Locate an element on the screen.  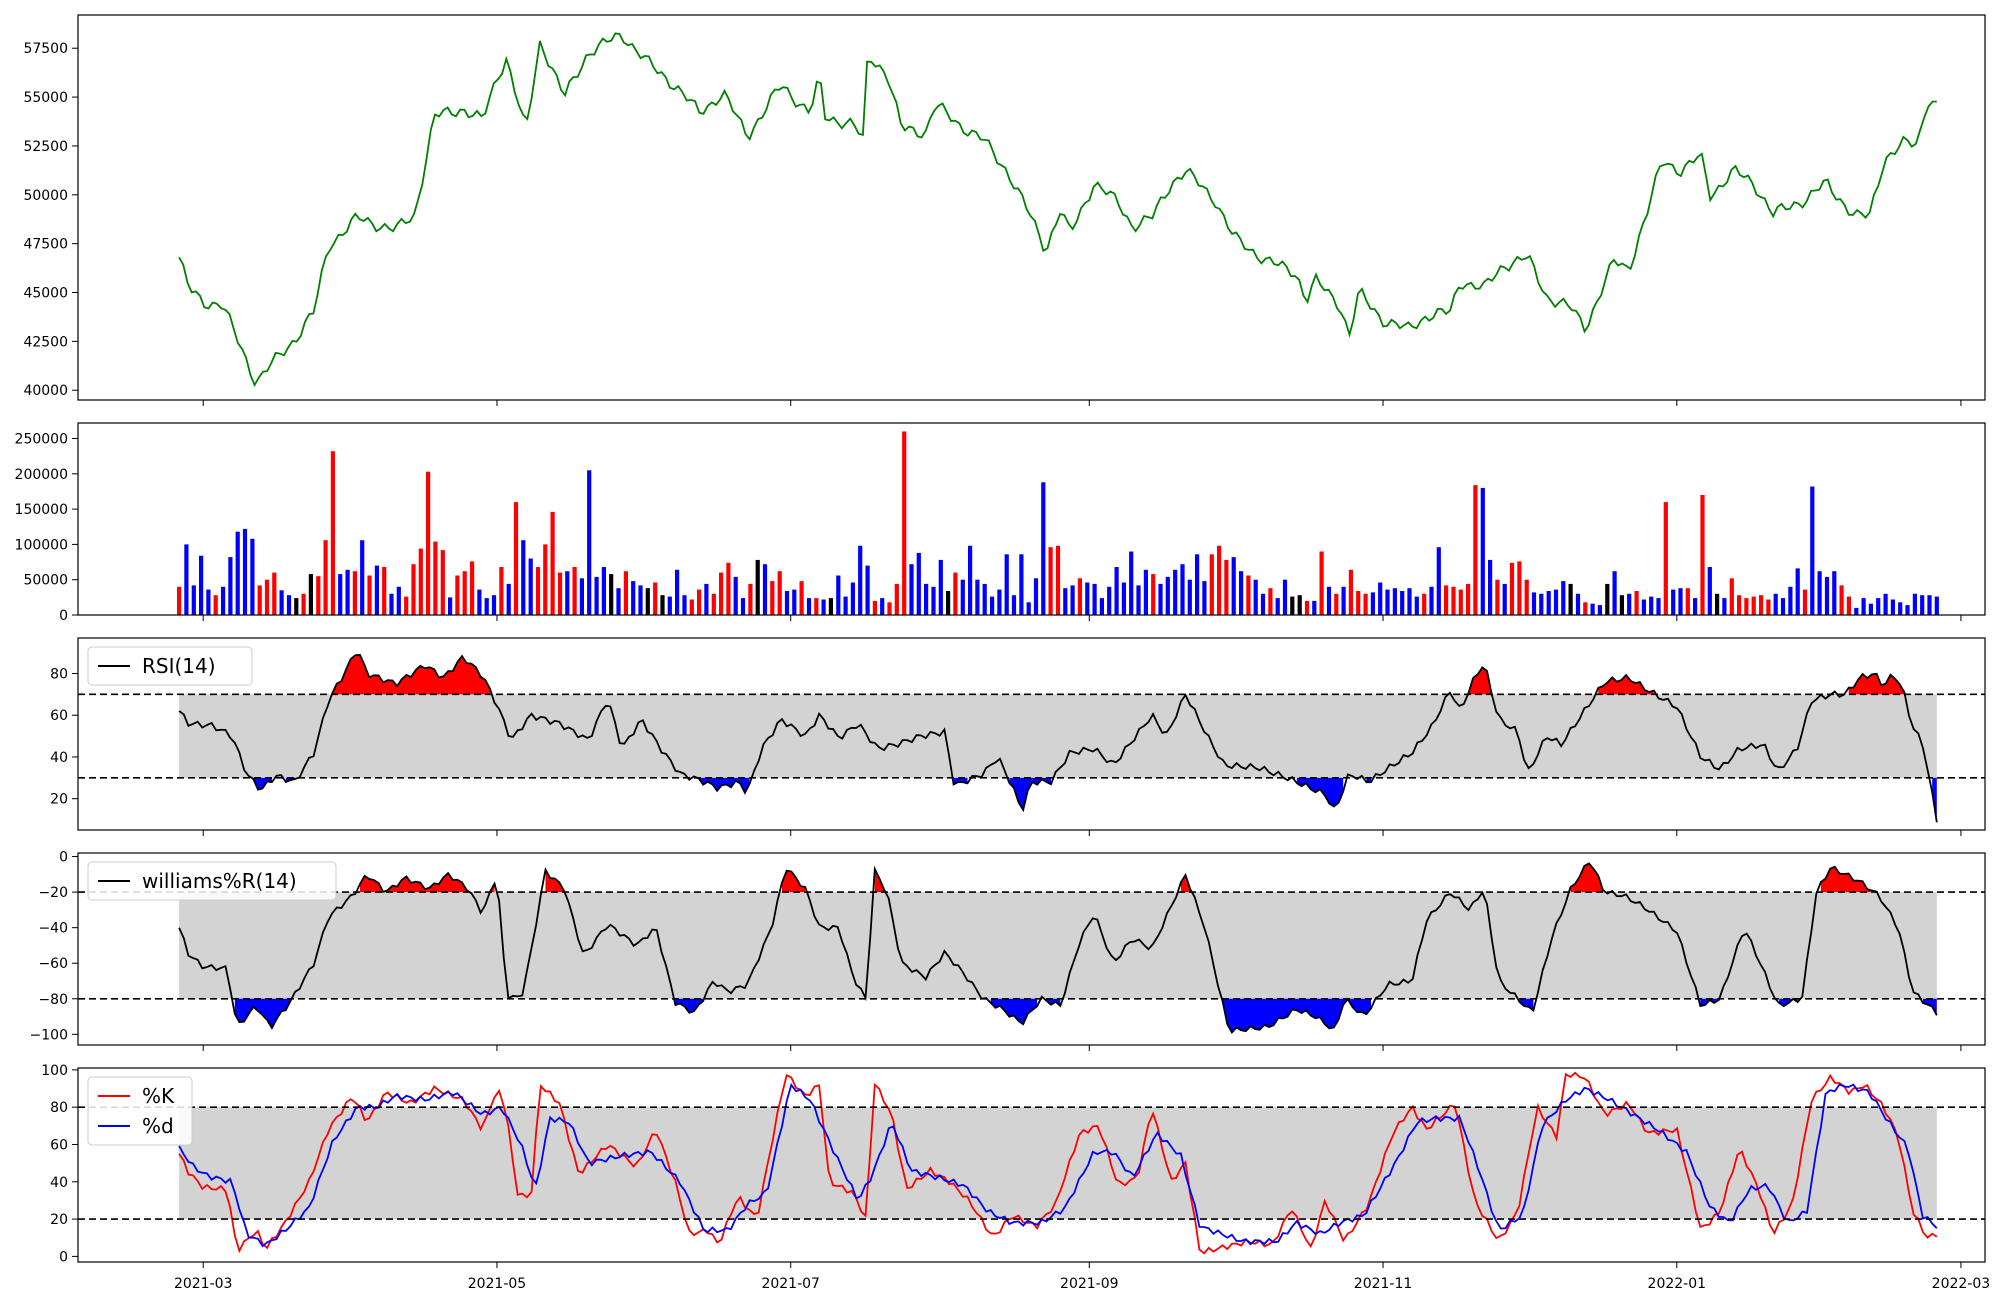
williams-panel-border is located at coordinates (1031, 949).